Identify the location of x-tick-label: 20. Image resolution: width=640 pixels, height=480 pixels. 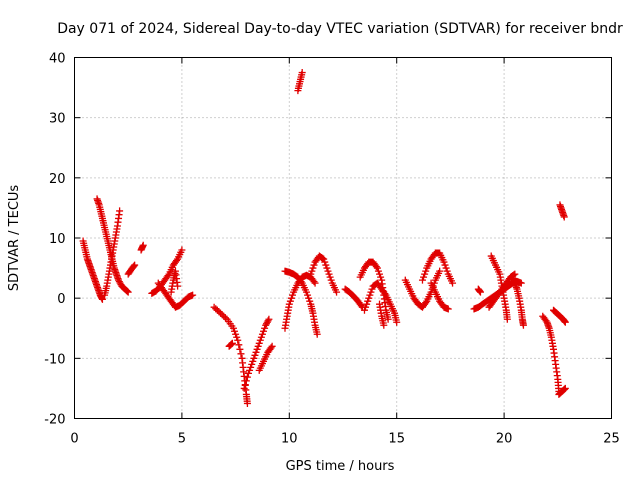
(504, 439).